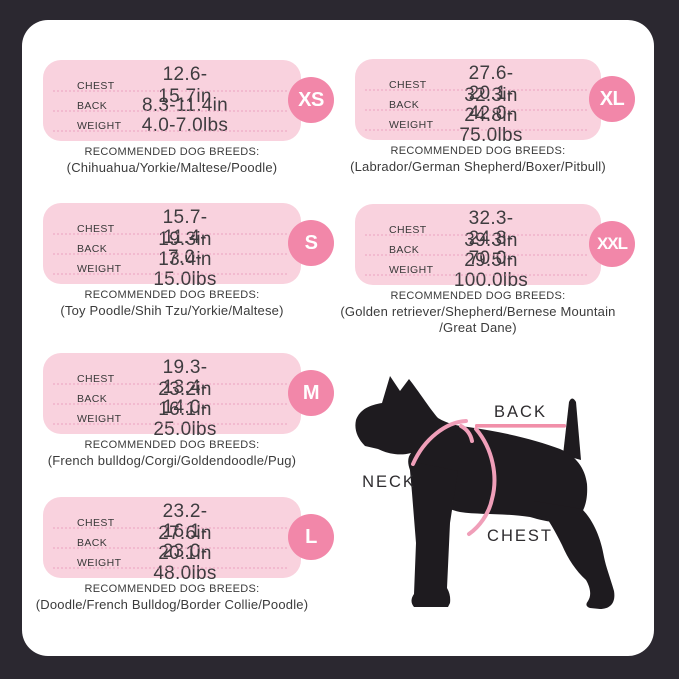 This screenshot has width=679, height=679. I want to click on harness-shoulder-strap, so click(466, 433).